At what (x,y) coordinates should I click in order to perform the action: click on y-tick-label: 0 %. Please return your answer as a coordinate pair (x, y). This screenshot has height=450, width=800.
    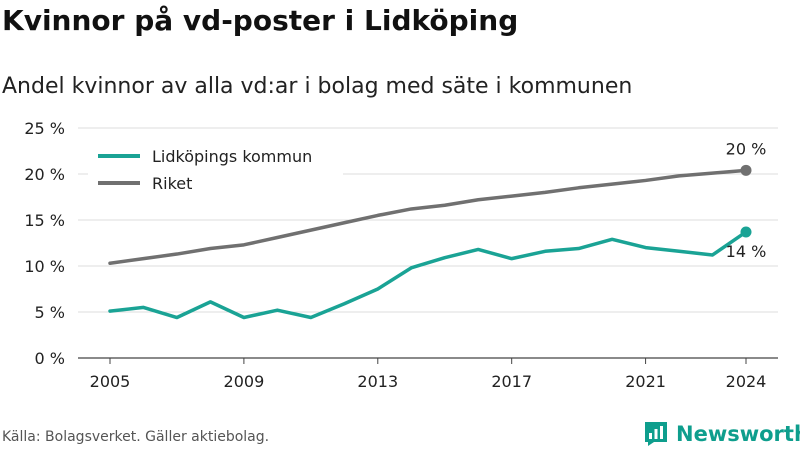
    Looking at the image, I should click on (50, 358).